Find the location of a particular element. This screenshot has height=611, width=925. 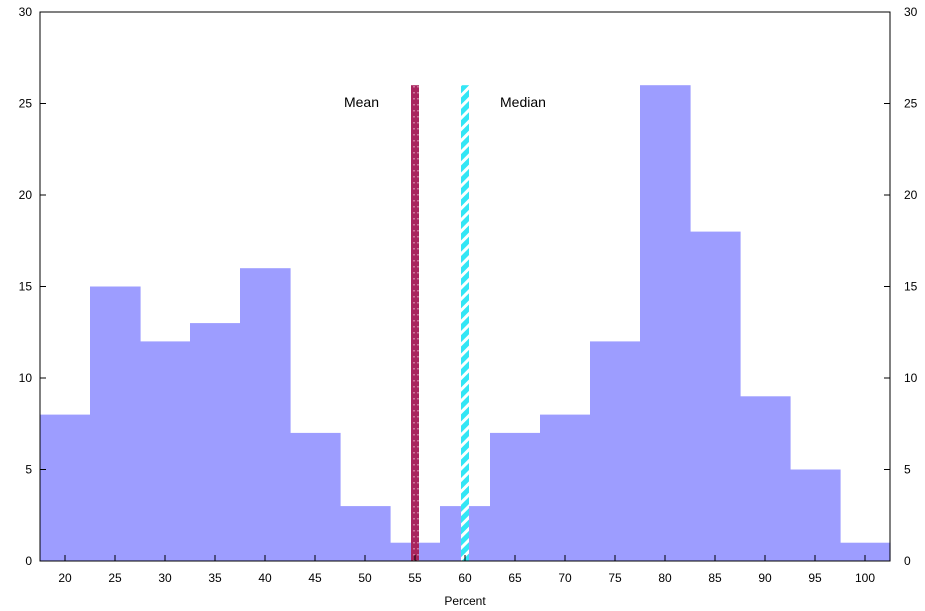

x-tick-label: 45 is located at coordinates (315, 578).